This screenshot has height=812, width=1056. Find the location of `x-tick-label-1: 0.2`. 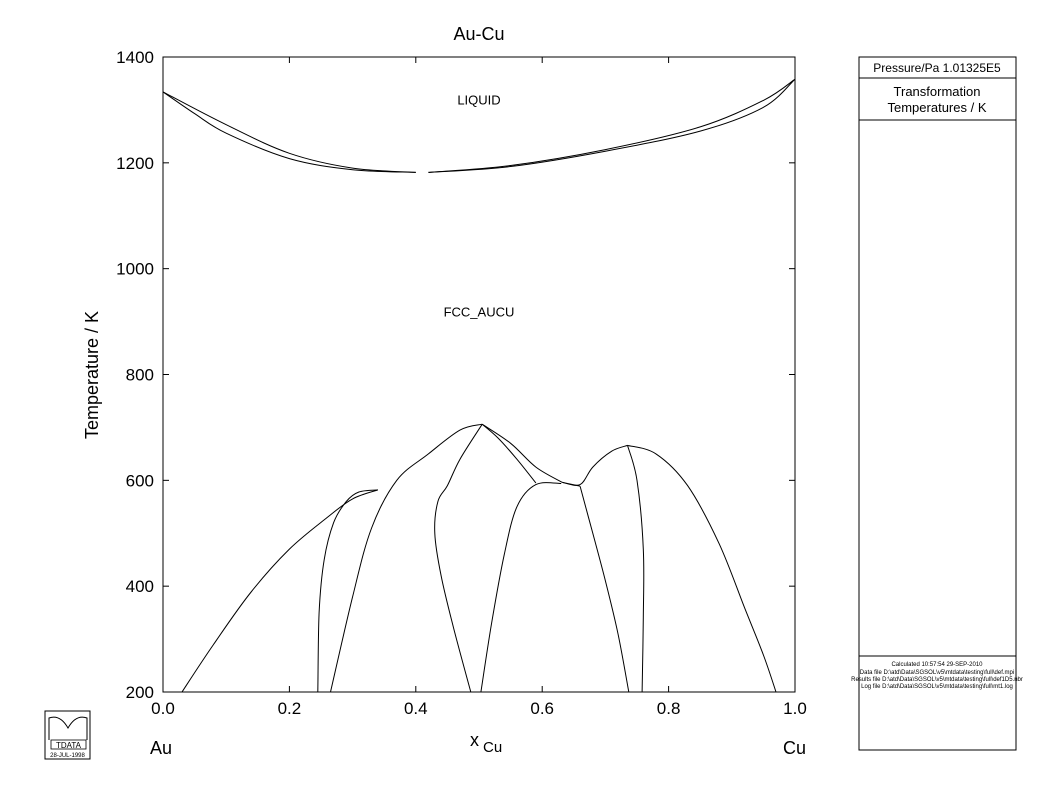

x-tick-label-1: 0.2 is located at coordinates (290, 708).